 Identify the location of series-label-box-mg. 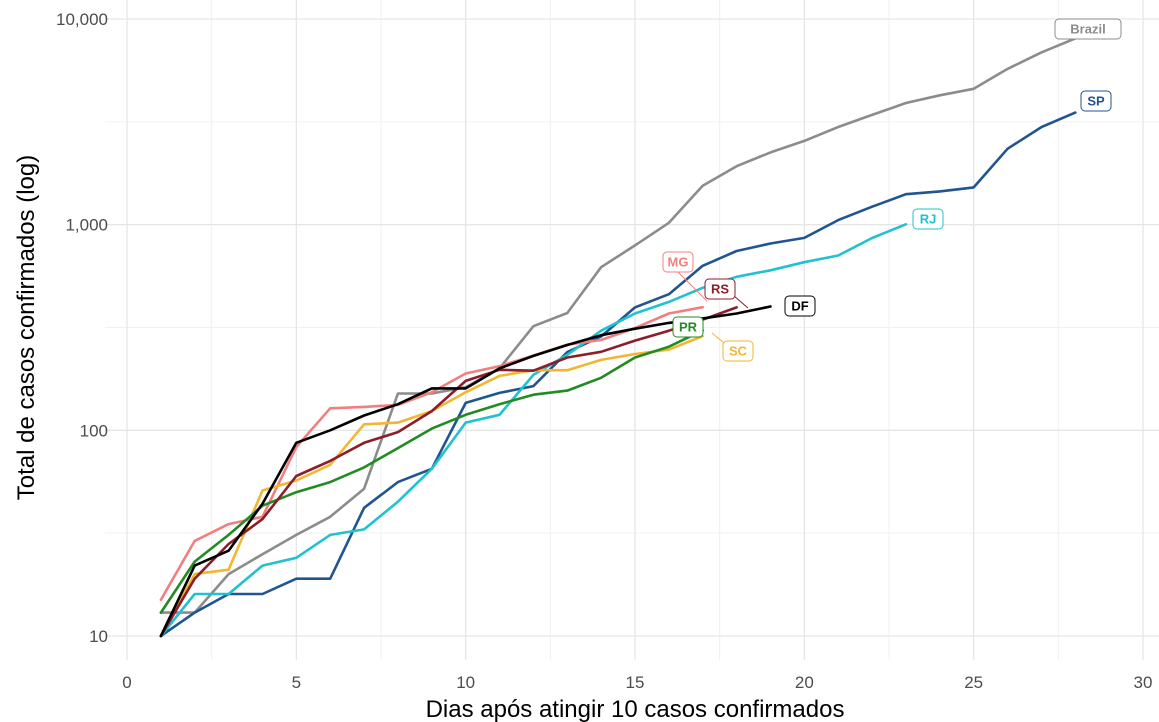
(678, 262).